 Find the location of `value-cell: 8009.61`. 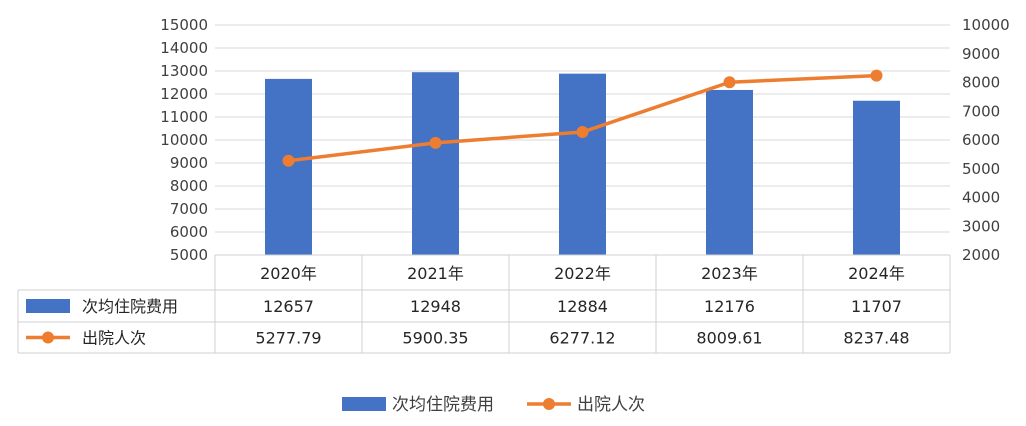

value-cell: 8009.61 is located at coordinates (729, 338).